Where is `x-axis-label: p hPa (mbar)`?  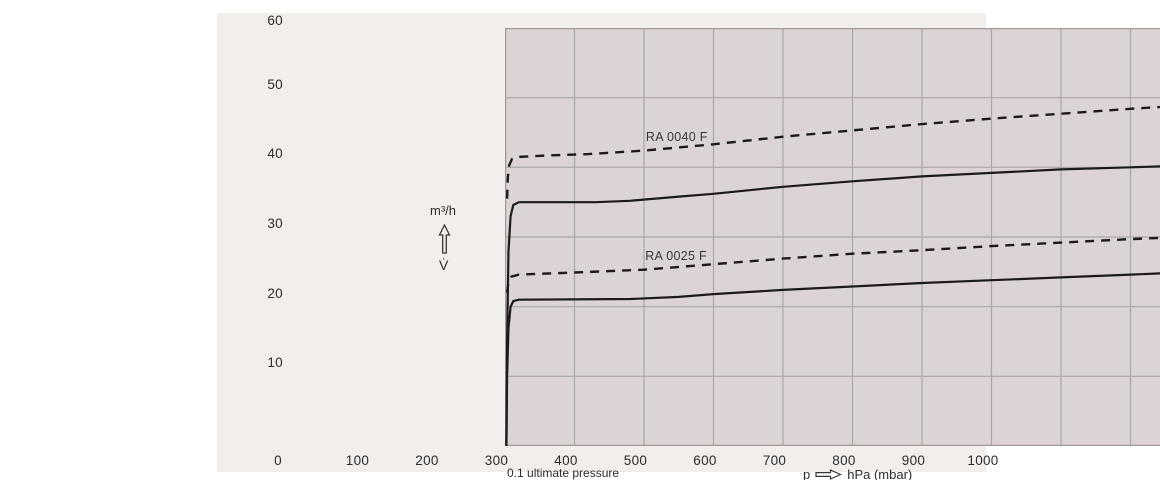 x-axis-label: p hPa (mbar) is located at coordinates (857, 473).